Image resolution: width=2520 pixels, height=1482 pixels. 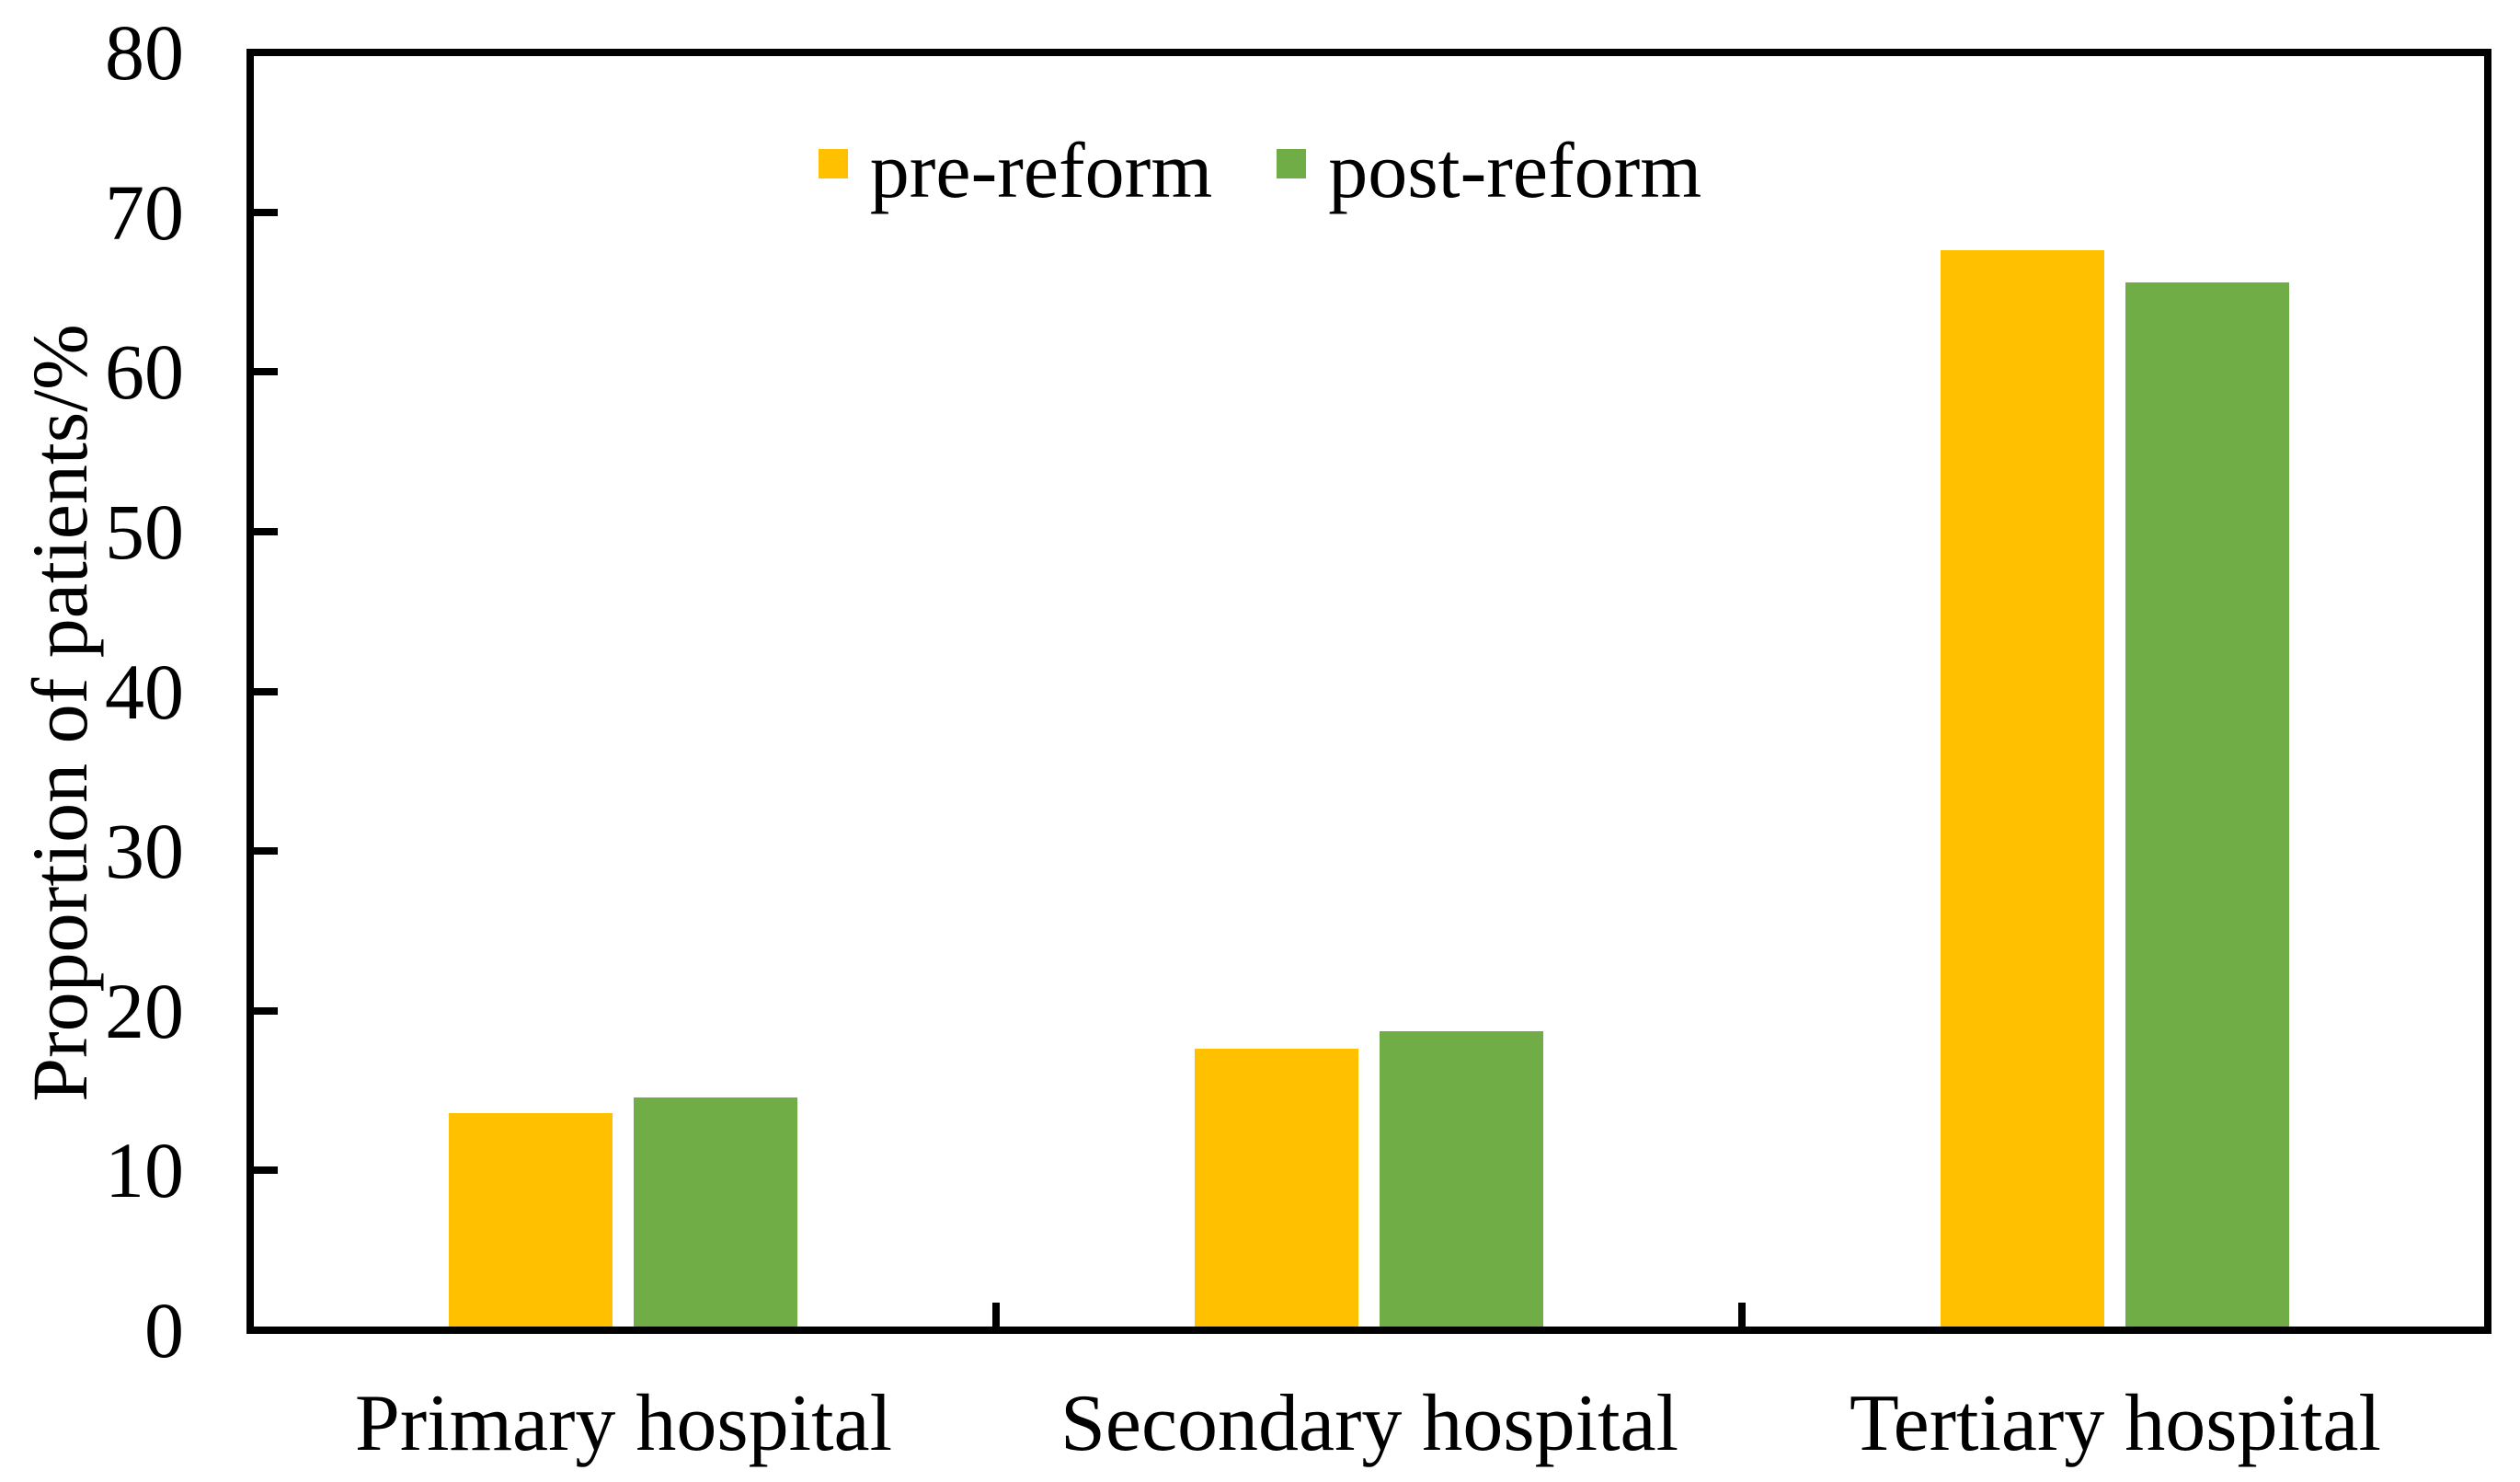 What do you see at coordinates (144, 531) in the screenshot?
I see `y-tick-label-50: 50` at bounding box center [144, 531].